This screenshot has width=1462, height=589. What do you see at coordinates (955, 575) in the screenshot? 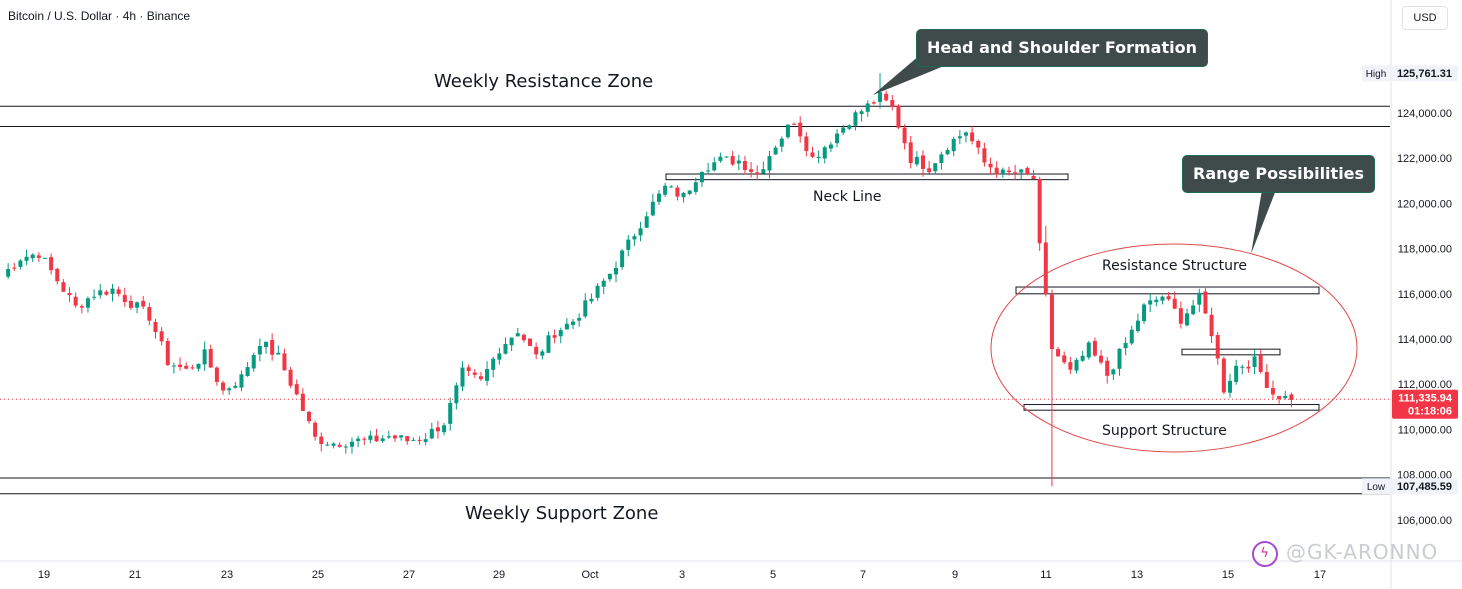
I see `x-tick-label: 9` at bounding box center [955, 575].